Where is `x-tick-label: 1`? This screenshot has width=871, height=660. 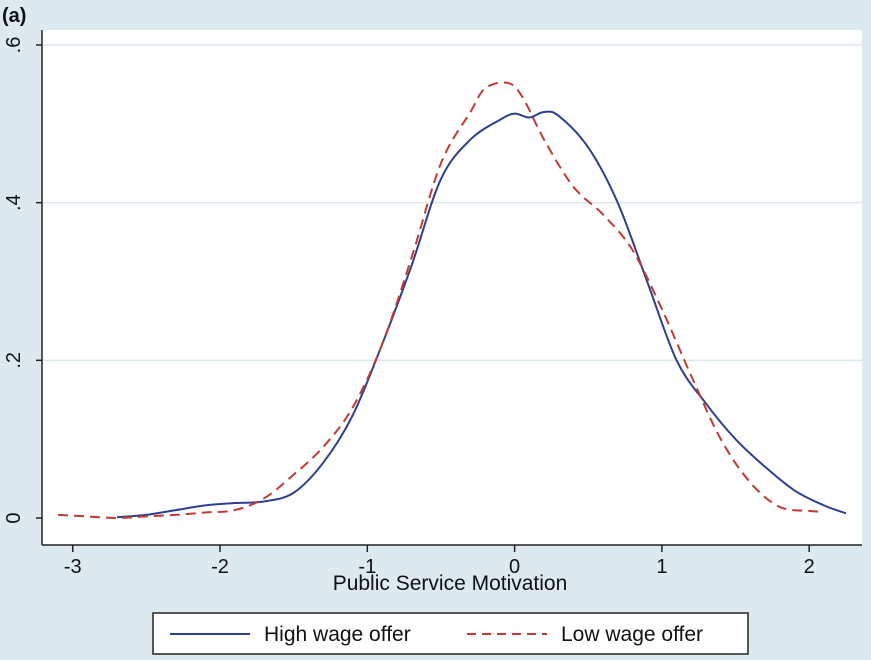
x-tick-label: 1 is located at coordinates (661, 567).